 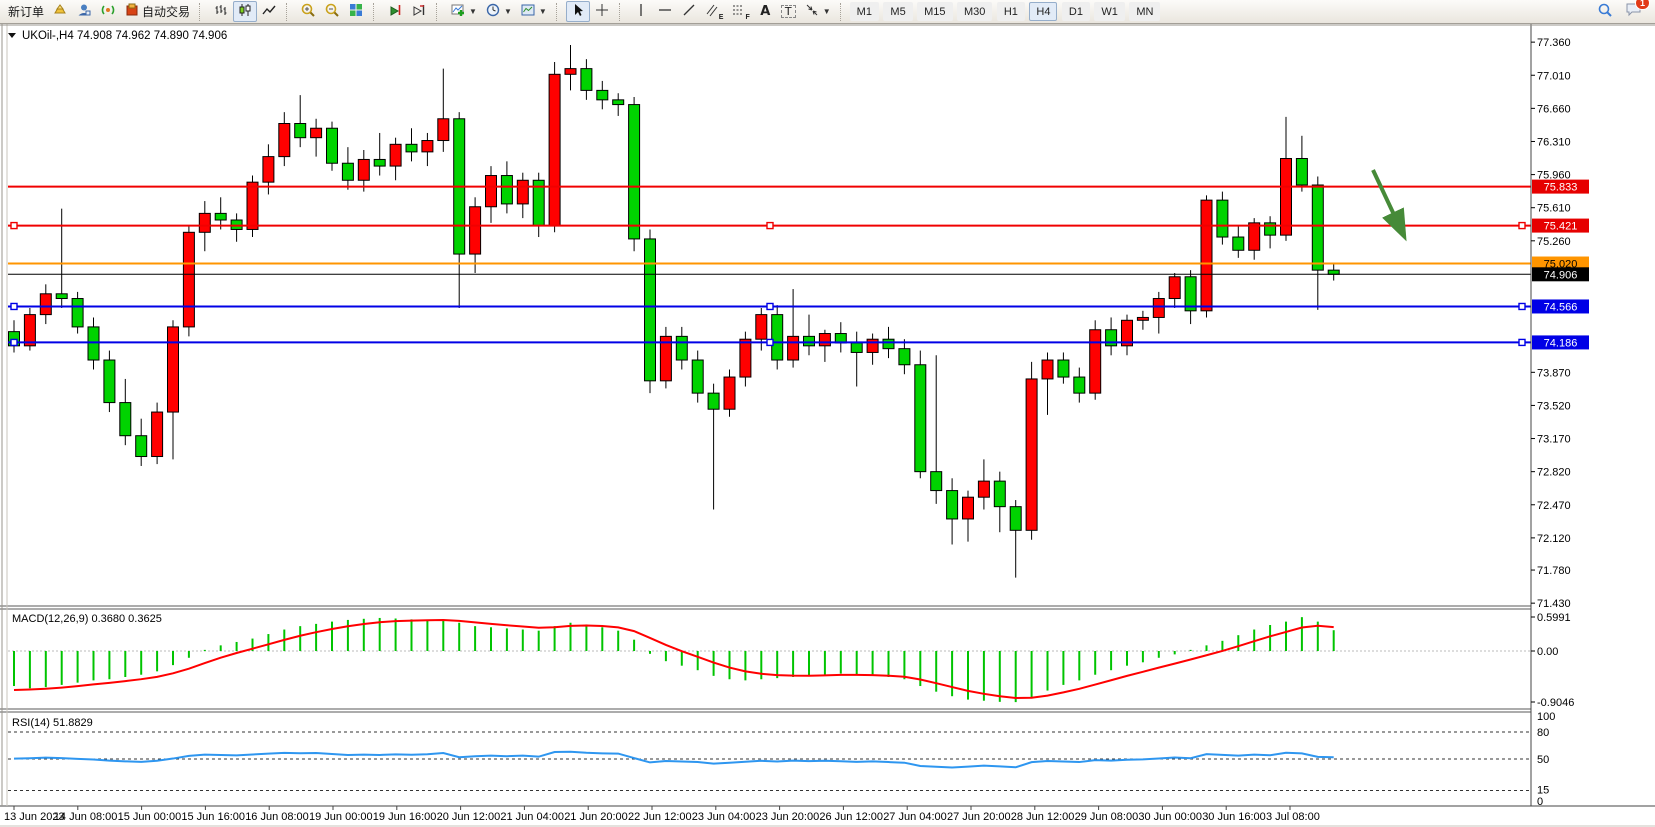 I want to click on trendline-tool-button, so click(x=689, y=11).